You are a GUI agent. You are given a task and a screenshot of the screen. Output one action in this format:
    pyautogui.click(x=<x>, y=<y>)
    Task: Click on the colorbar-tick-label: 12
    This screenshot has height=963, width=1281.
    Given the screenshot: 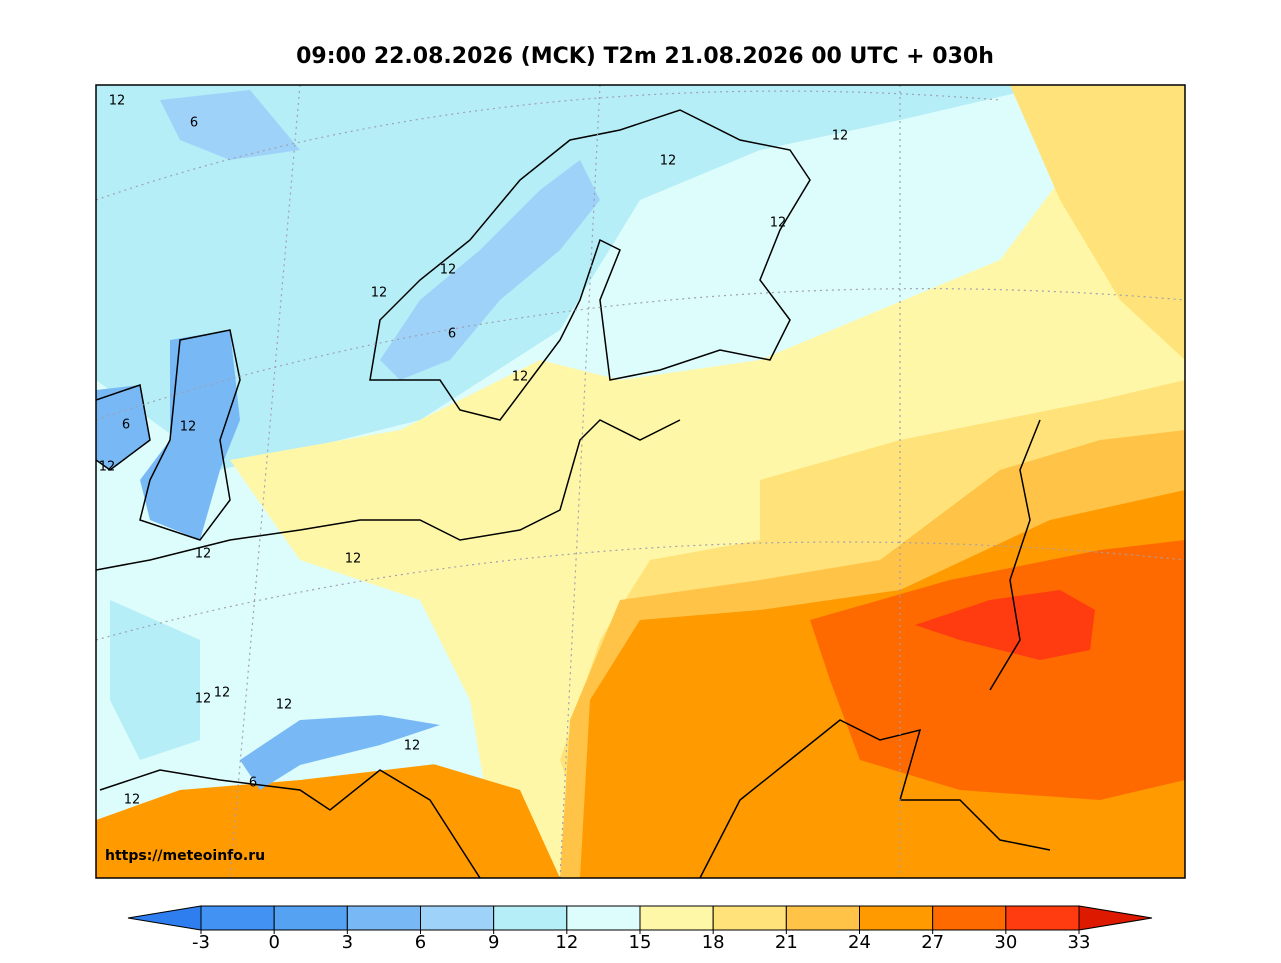 What is the action you would take?
    pyautogui.click(x=566, y=942)
    